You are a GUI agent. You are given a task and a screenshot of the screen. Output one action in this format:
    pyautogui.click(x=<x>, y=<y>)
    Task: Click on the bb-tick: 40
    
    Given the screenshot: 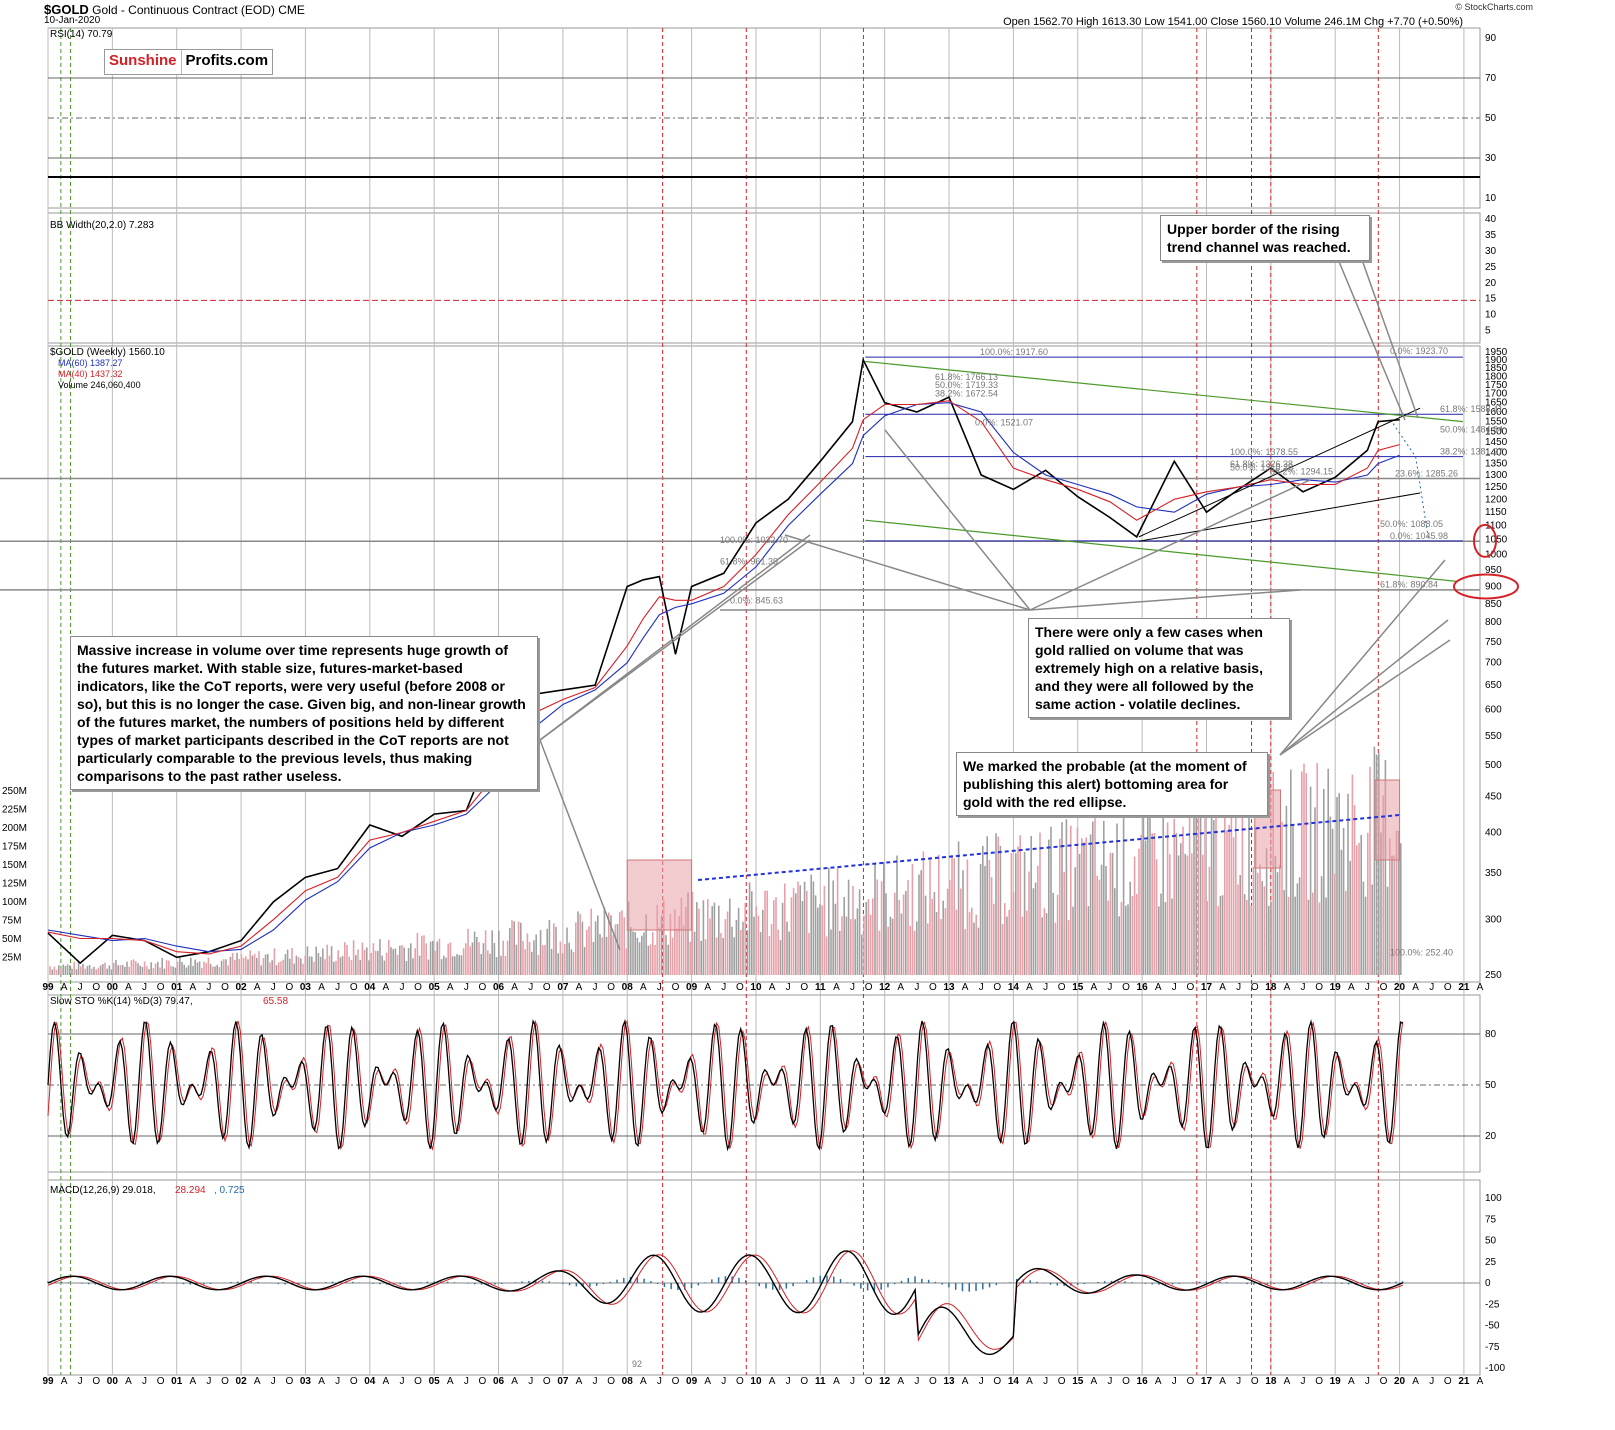 What is the action you would take?
    pyautogui.click(x=1491, y=219)
    